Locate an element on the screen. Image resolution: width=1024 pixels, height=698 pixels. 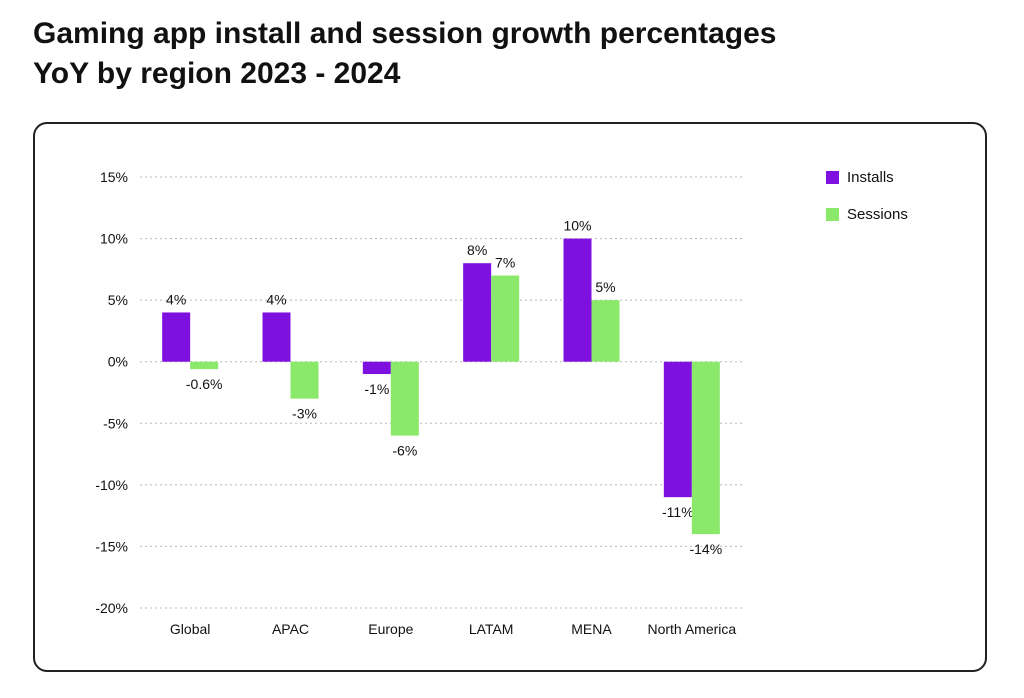
x-category-label: North America is located at coordinates (691, 629).